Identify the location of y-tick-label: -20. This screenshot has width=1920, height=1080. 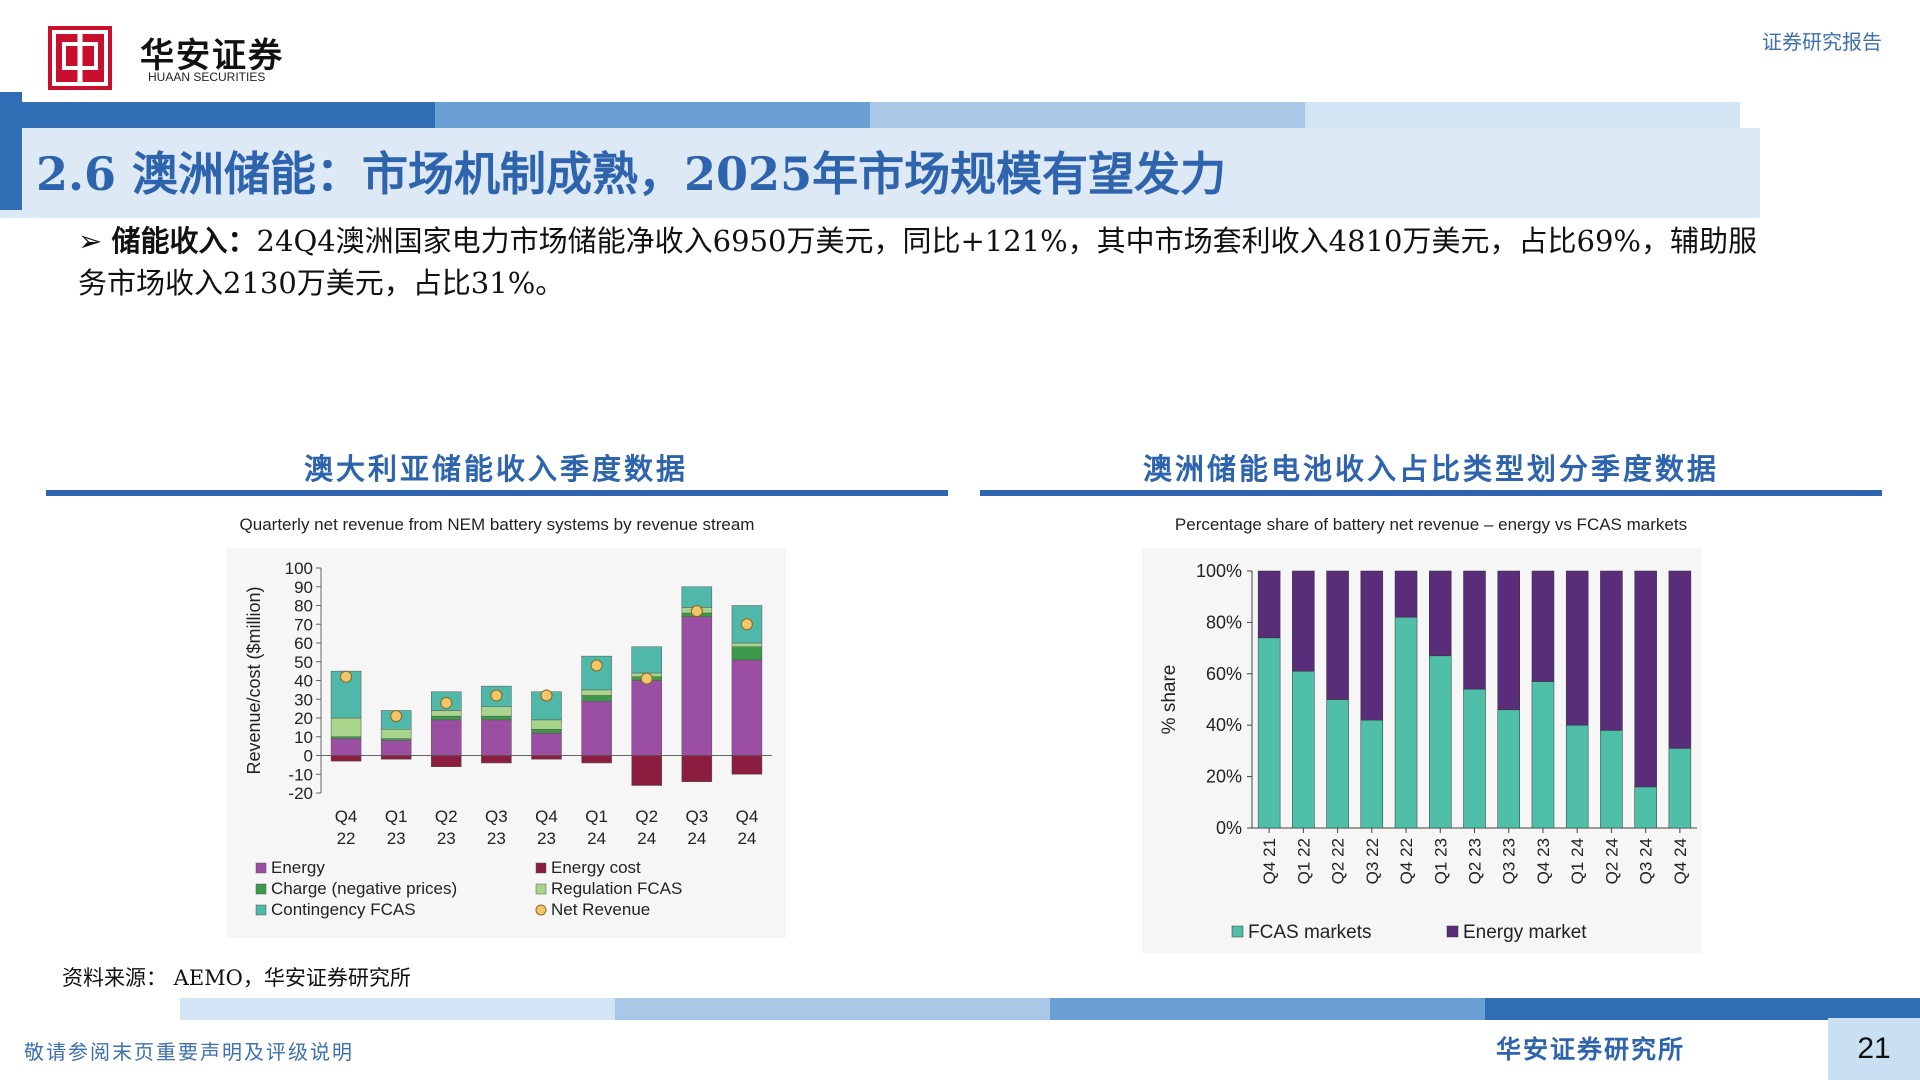
(300, 793).